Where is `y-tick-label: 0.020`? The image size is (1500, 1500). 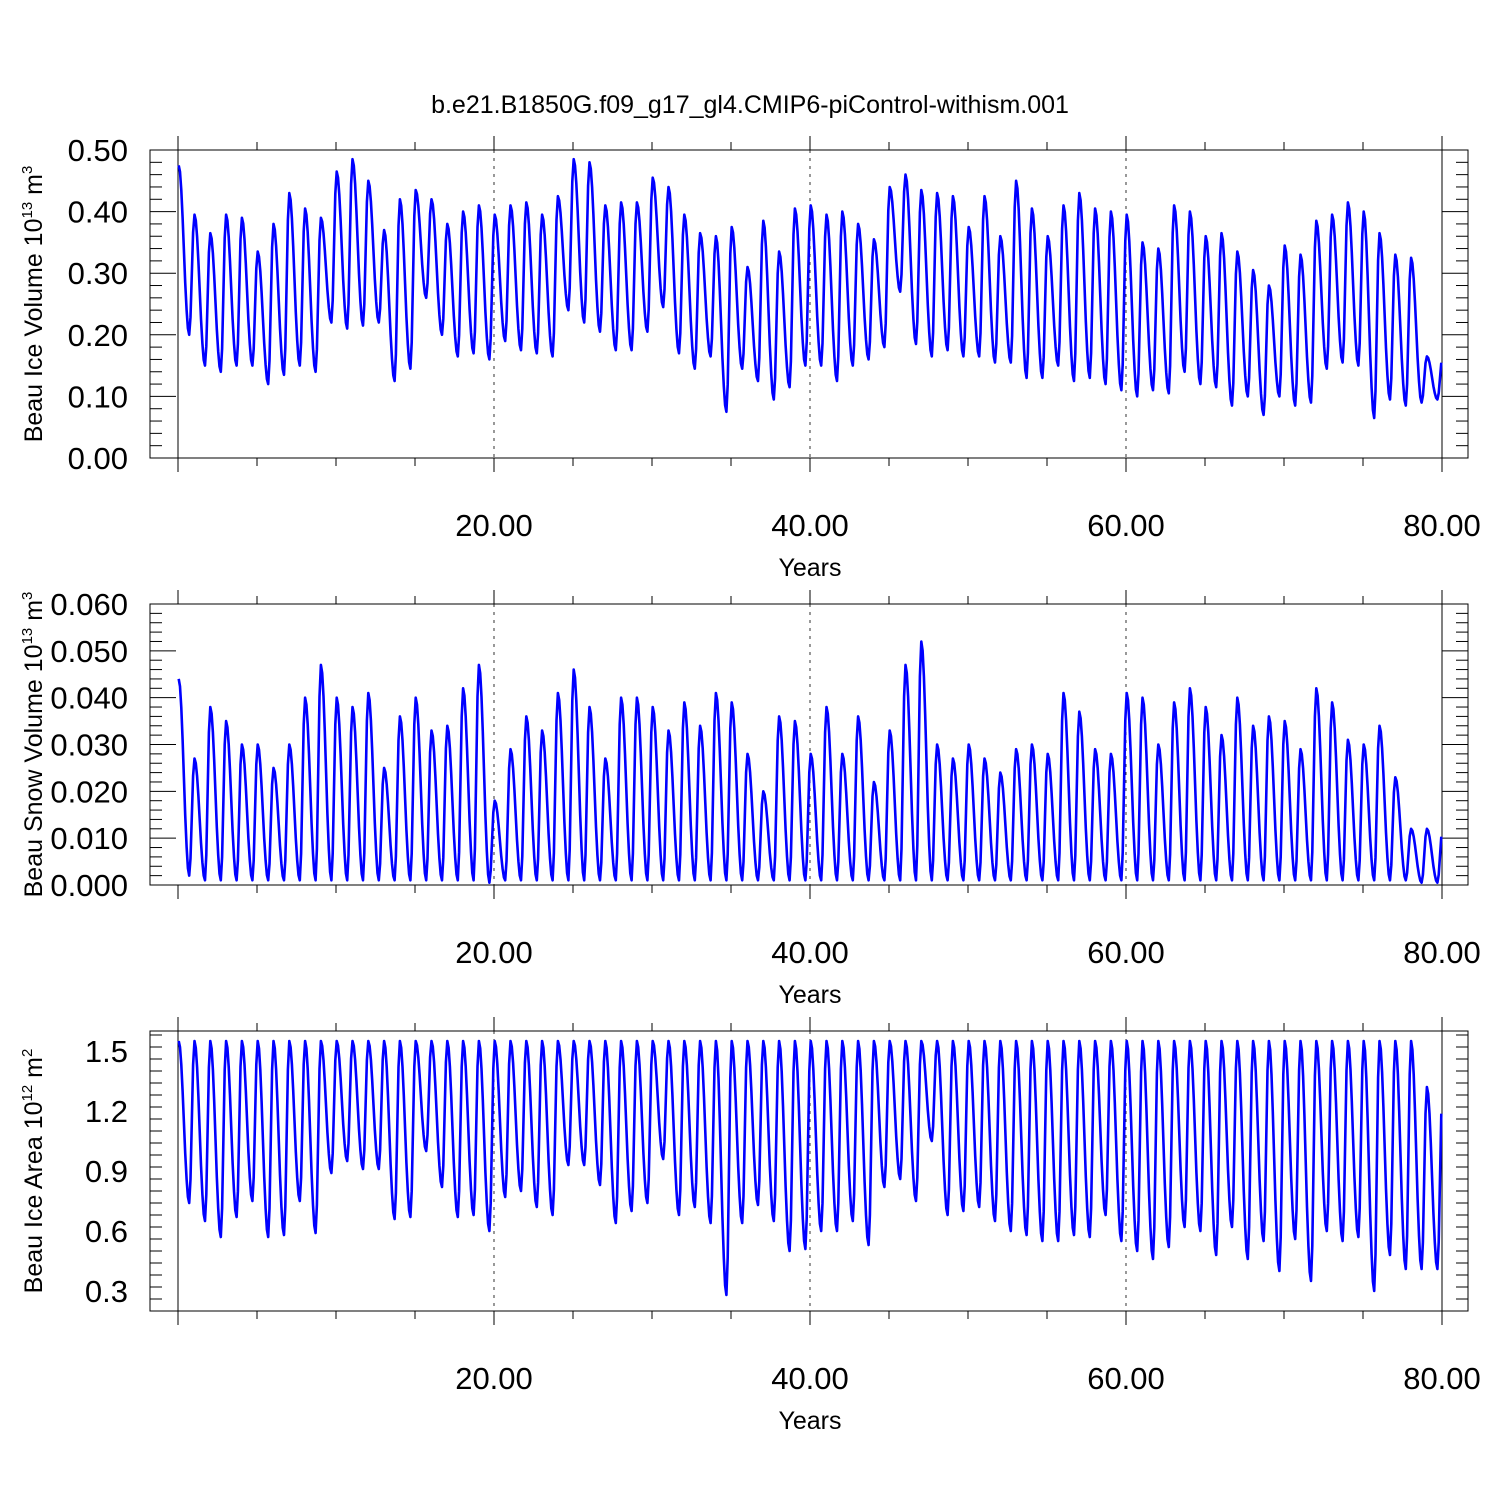
y-tick-label: 0.020 is located at coordinates (89, 791).